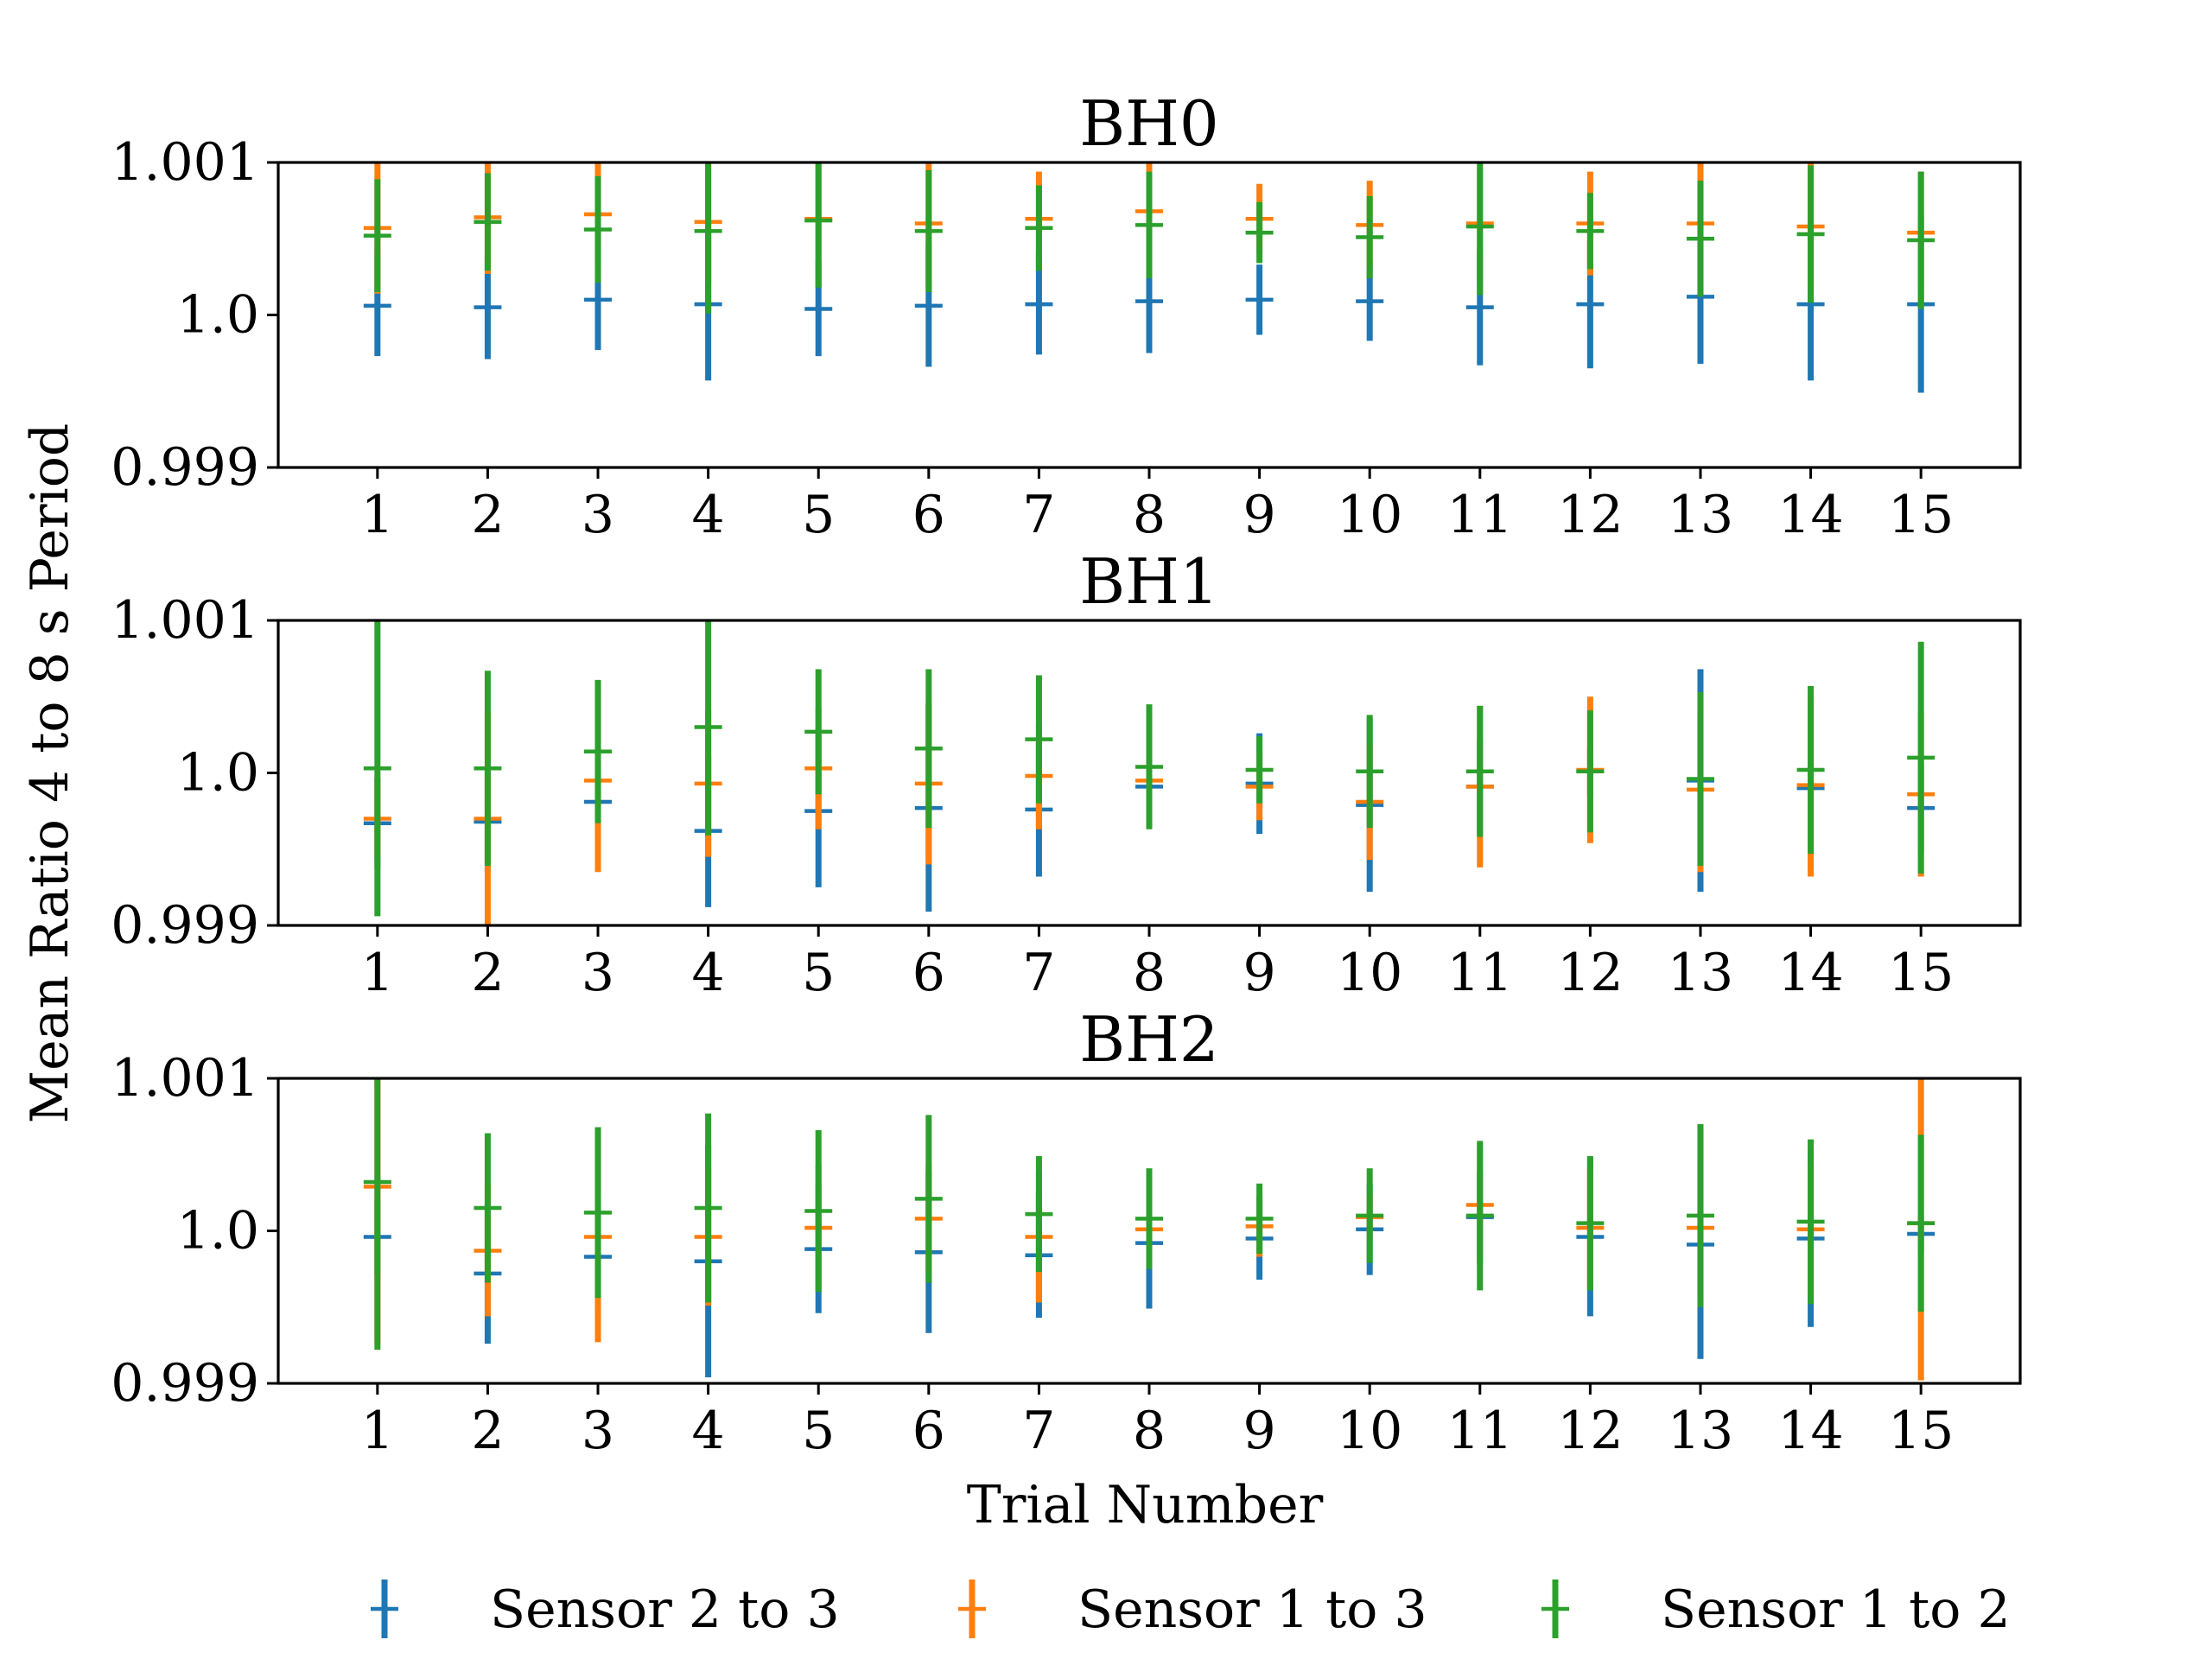 The width and height of the screenshot is (2212, 1659). Describe the element at coordinates (1149, 1039) in the screenshot. I see `panel-title: BH2` at that location.